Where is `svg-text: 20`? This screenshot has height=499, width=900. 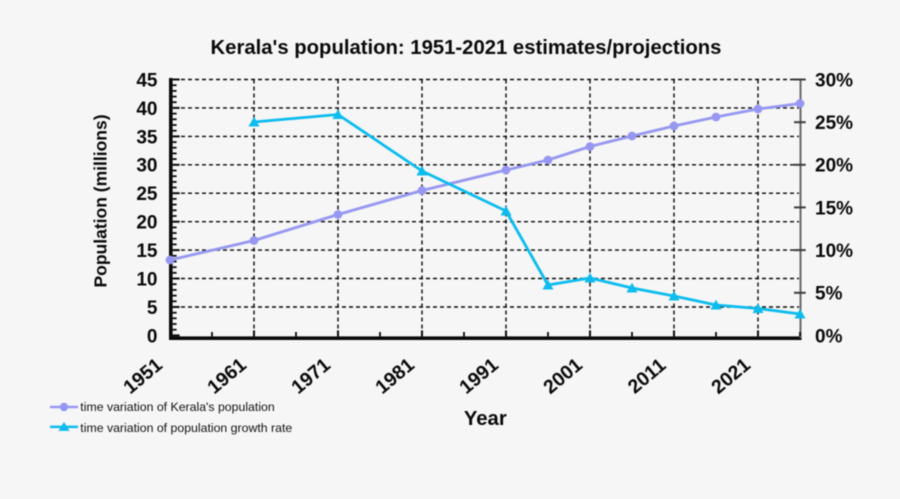 svg-text: 20 is located at coordinates (146, 223).